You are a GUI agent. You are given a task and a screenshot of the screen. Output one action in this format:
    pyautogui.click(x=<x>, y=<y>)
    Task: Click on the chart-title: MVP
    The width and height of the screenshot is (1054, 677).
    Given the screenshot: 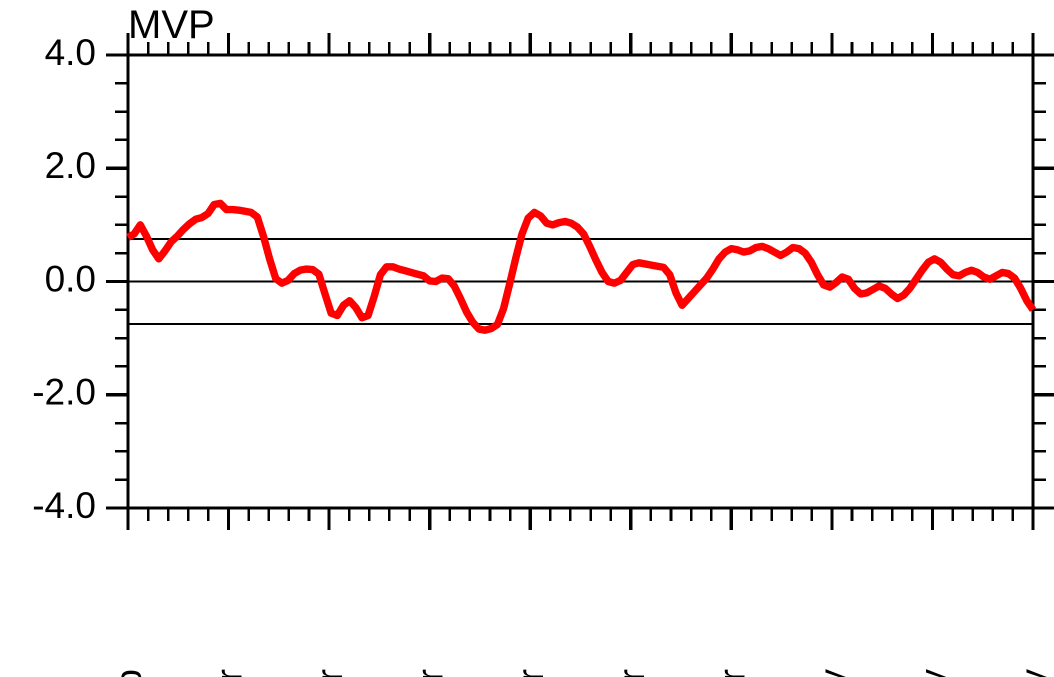 What is the action you would take?
    pyautogui.click(x=171, y=25)
    